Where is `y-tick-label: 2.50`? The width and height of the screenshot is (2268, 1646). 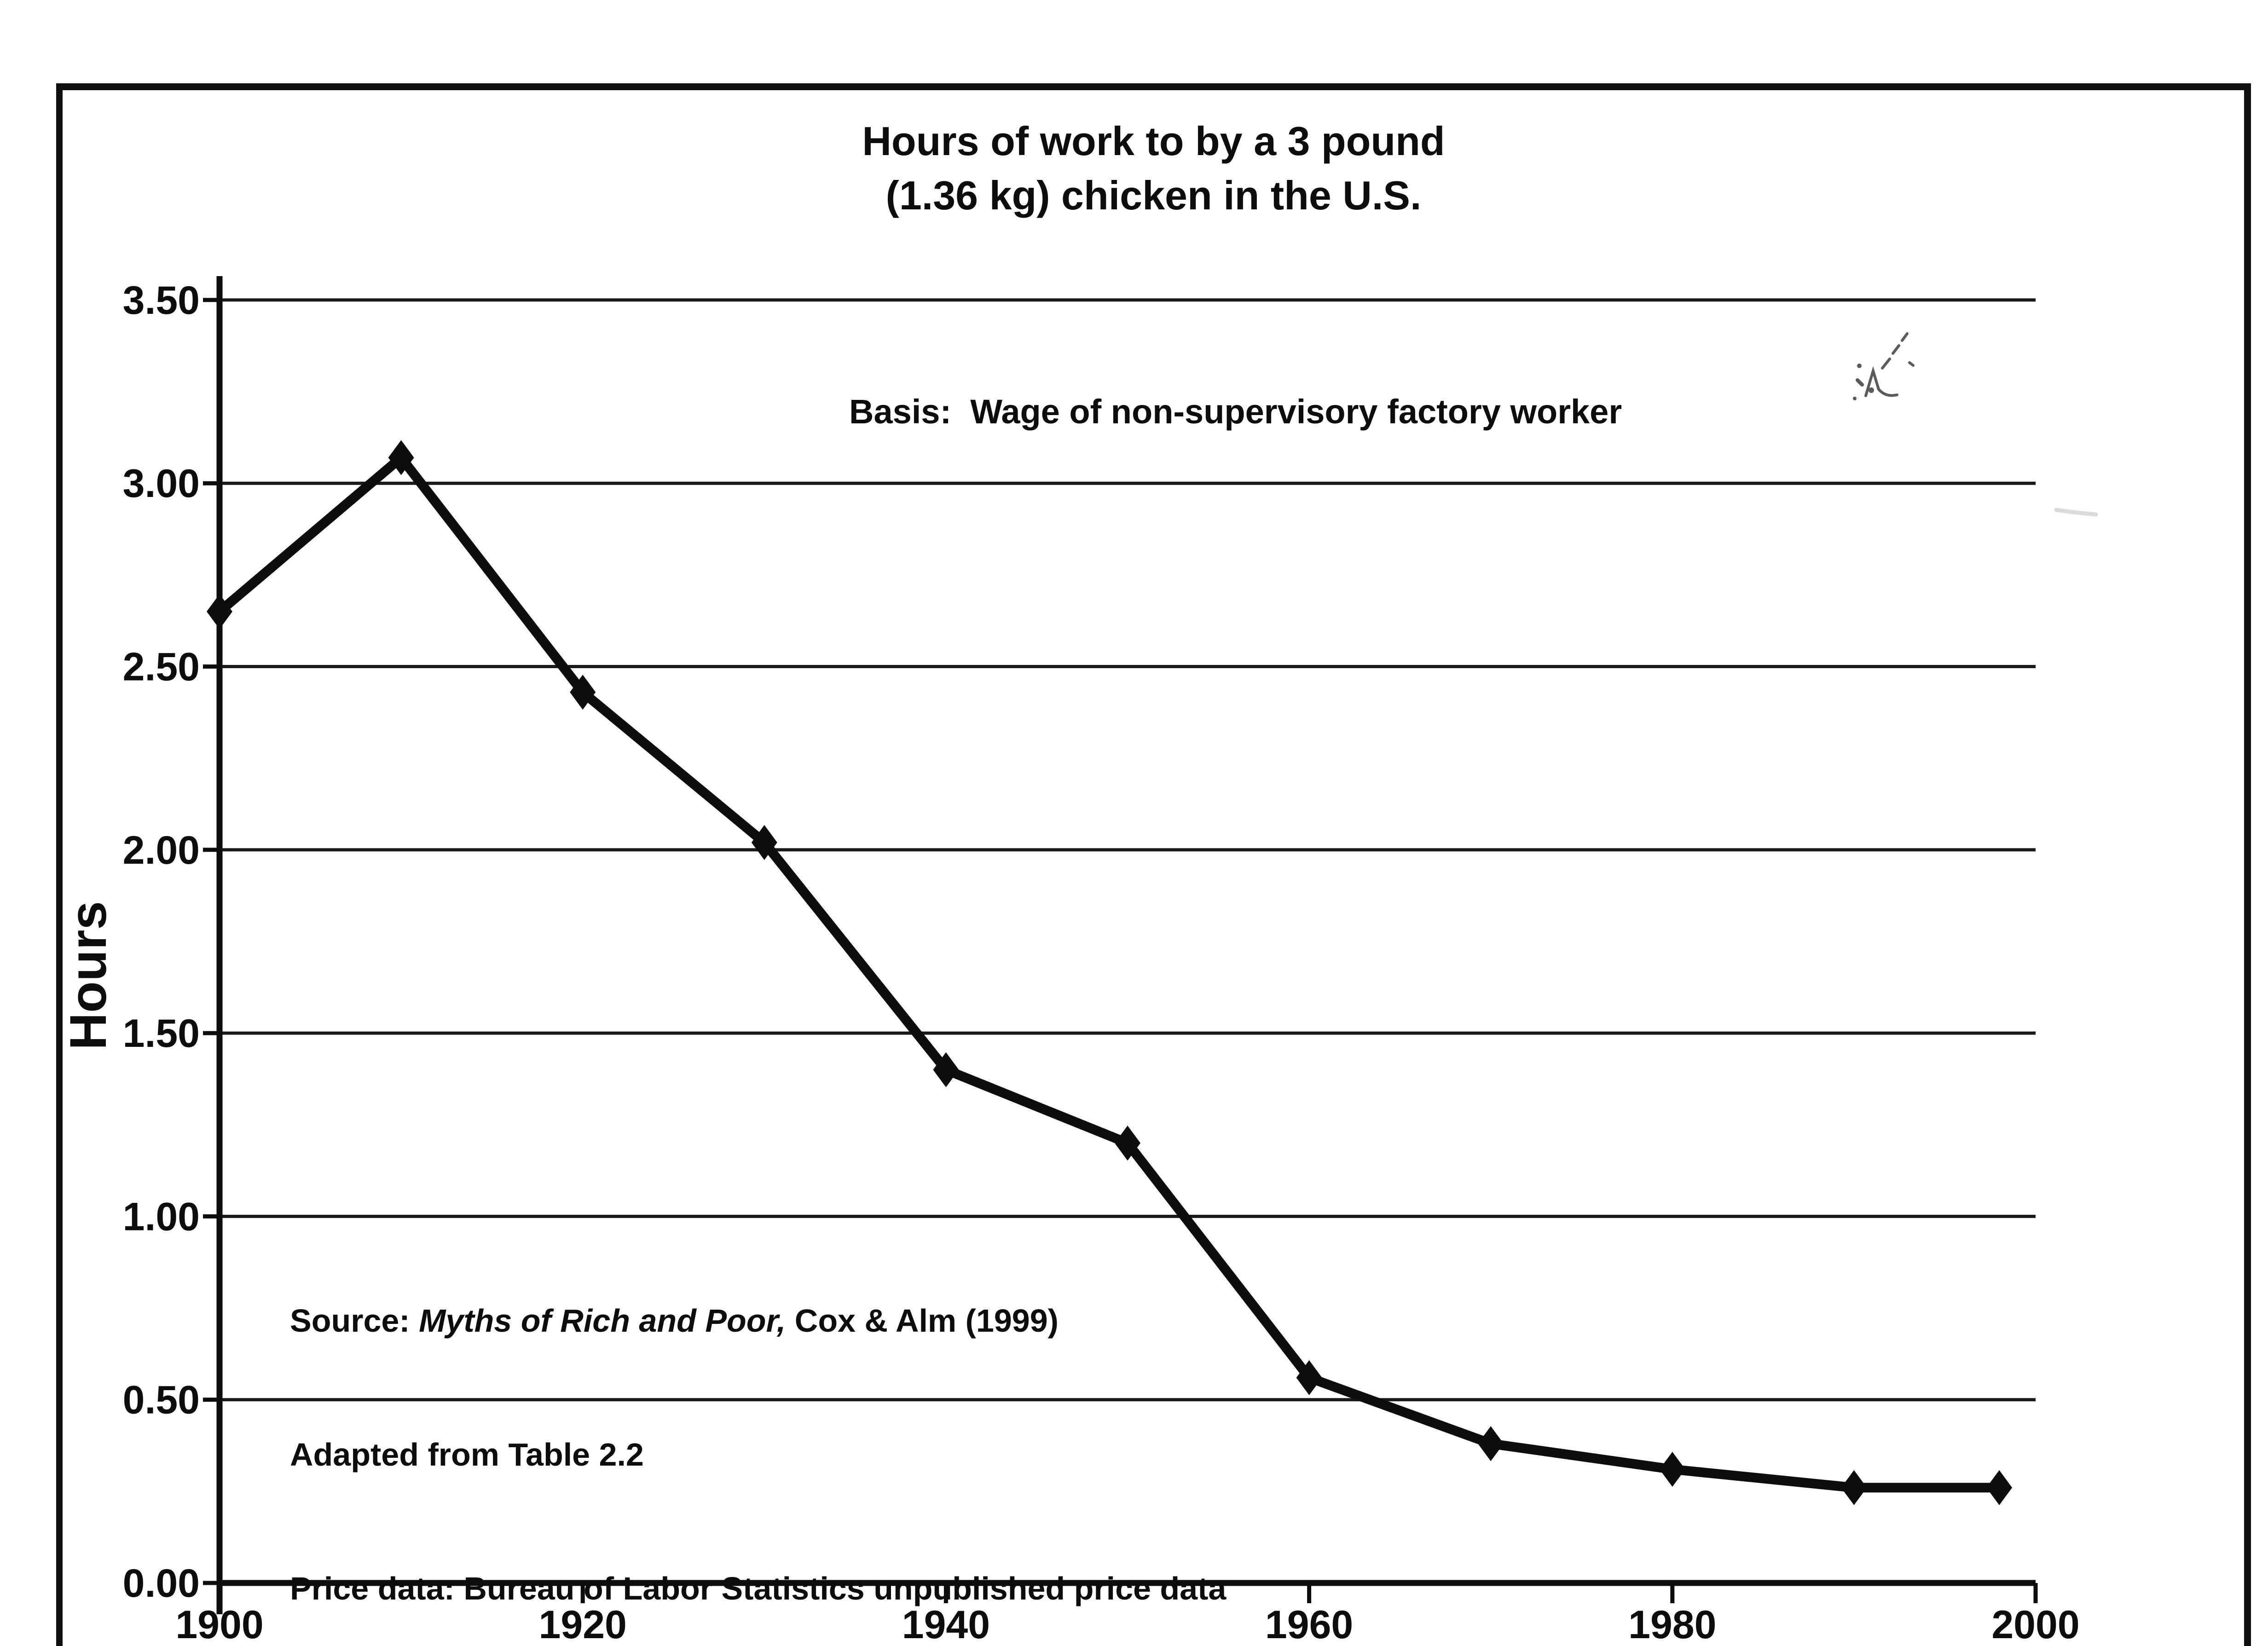 y-tick-label: 2.50 is located at coordinates (161, 667).